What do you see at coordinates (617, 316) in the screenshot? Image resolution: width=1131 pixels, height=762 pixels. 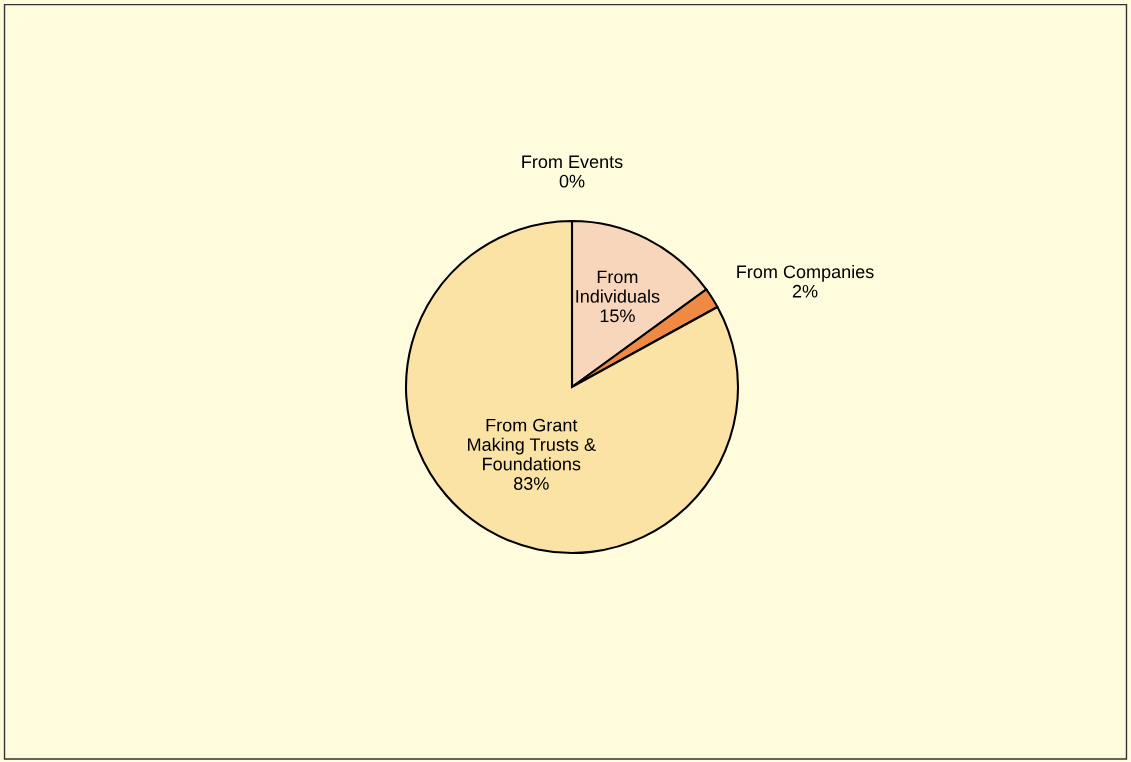 I see `data-label: 15%` at bounding box center [617, 316].